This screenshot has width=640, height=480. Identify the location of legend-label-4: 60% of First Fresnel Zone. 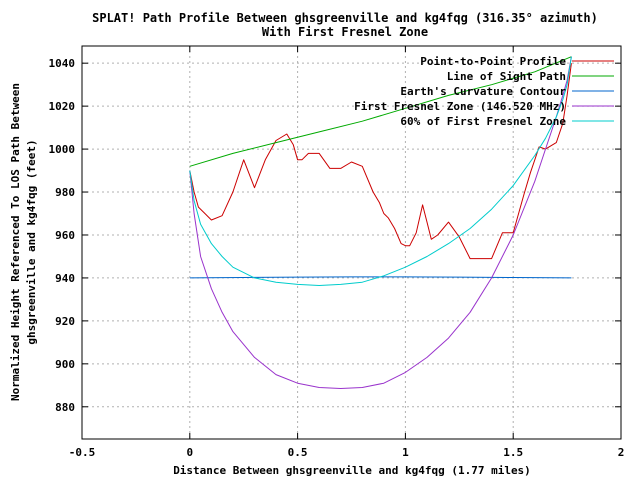
(483, 121).